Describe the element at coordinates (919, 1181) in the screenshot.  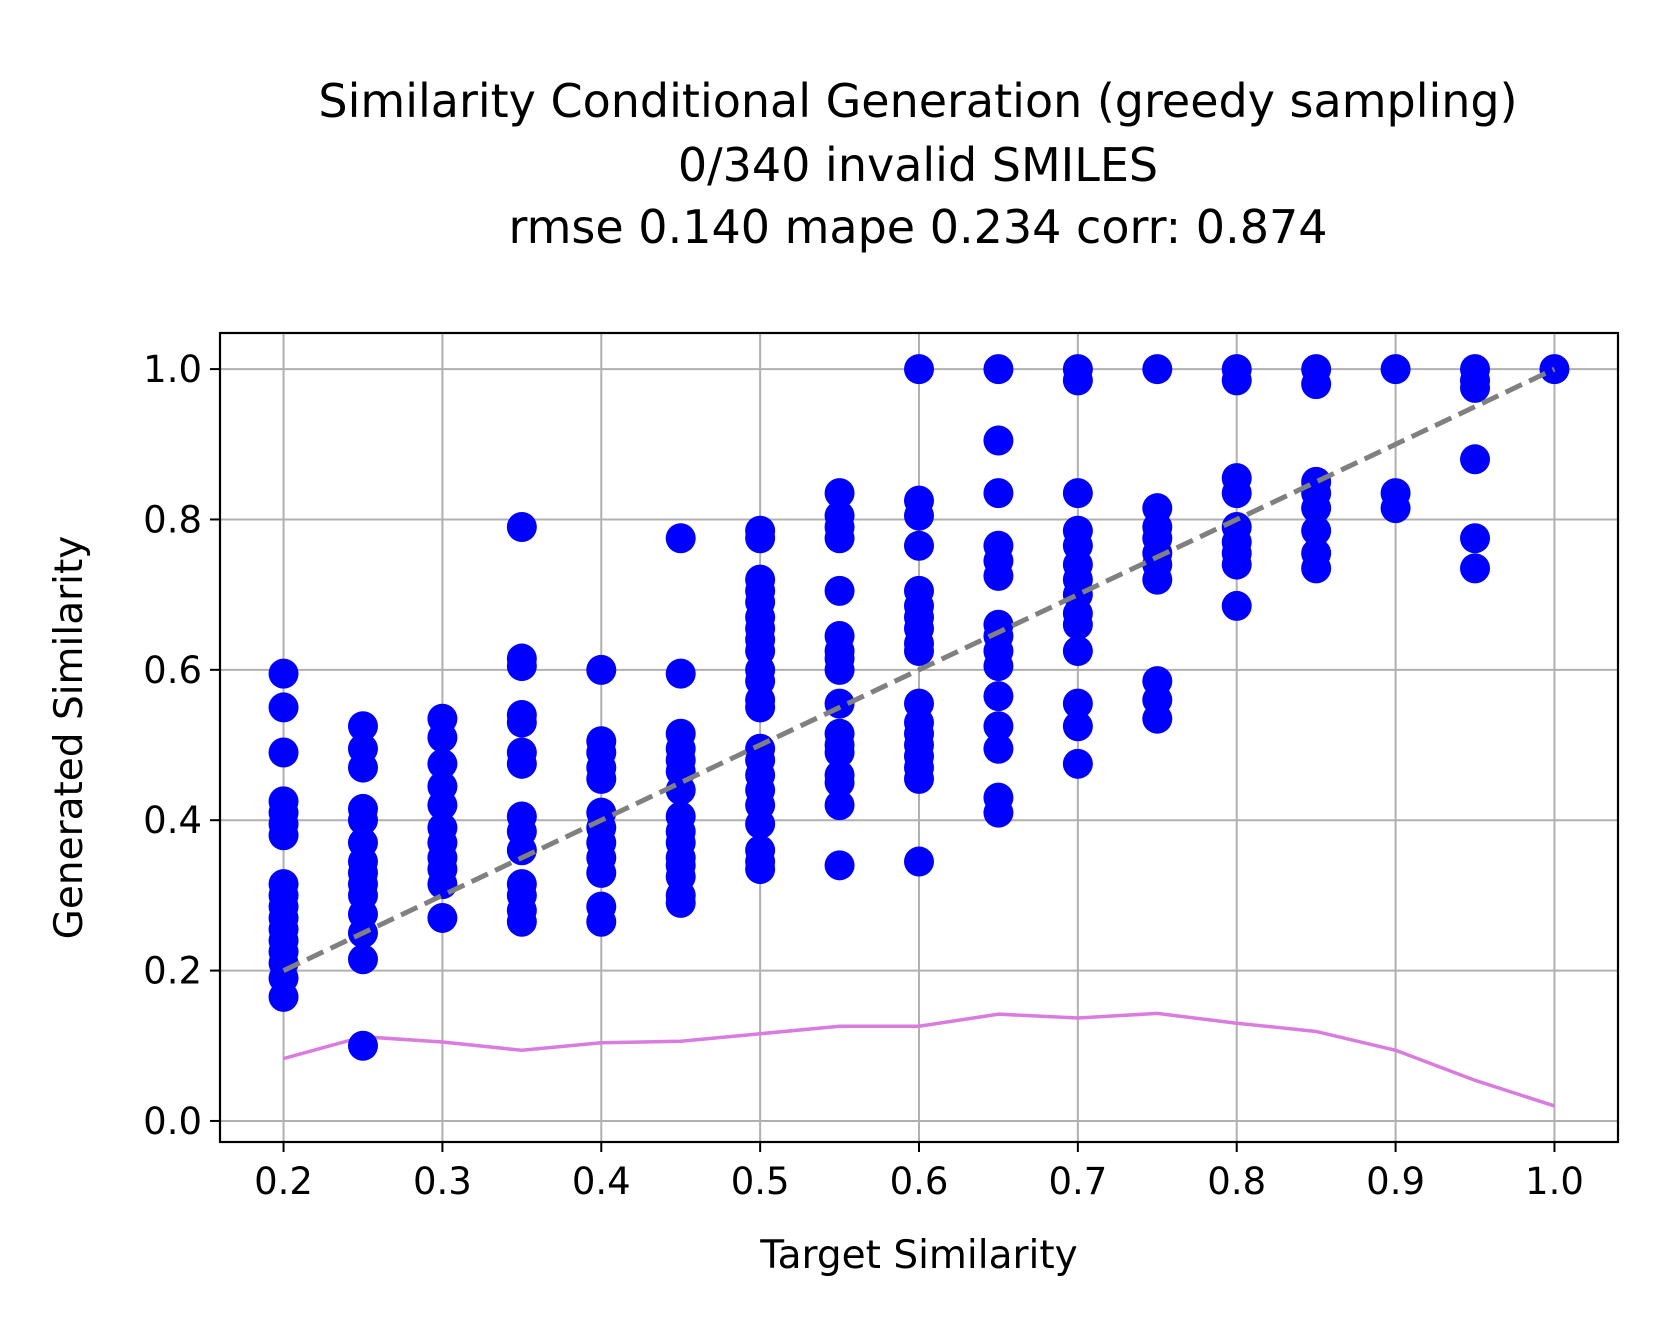
I see `x-tick-label: 0.6` at that location.